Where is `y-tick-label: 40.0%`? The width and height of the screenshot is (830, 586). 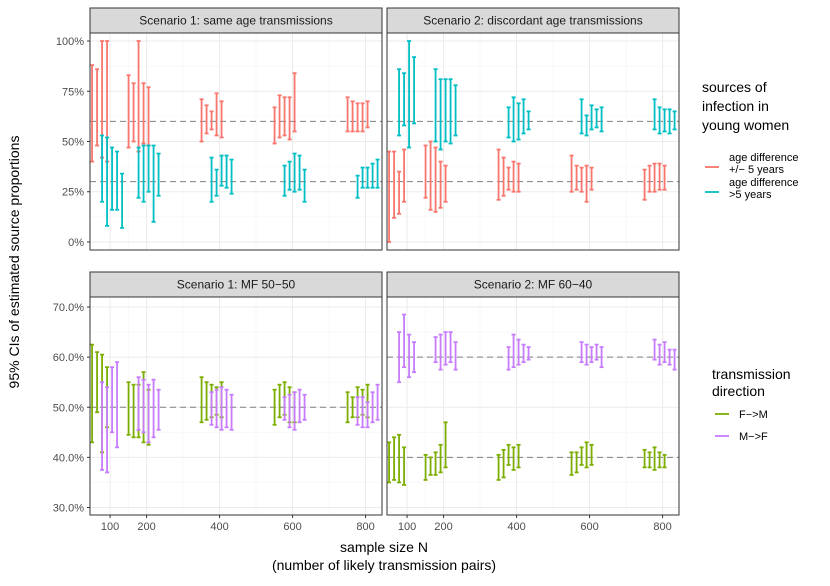
y-tick-label: 40.0% is located at coordinates (68, 458).